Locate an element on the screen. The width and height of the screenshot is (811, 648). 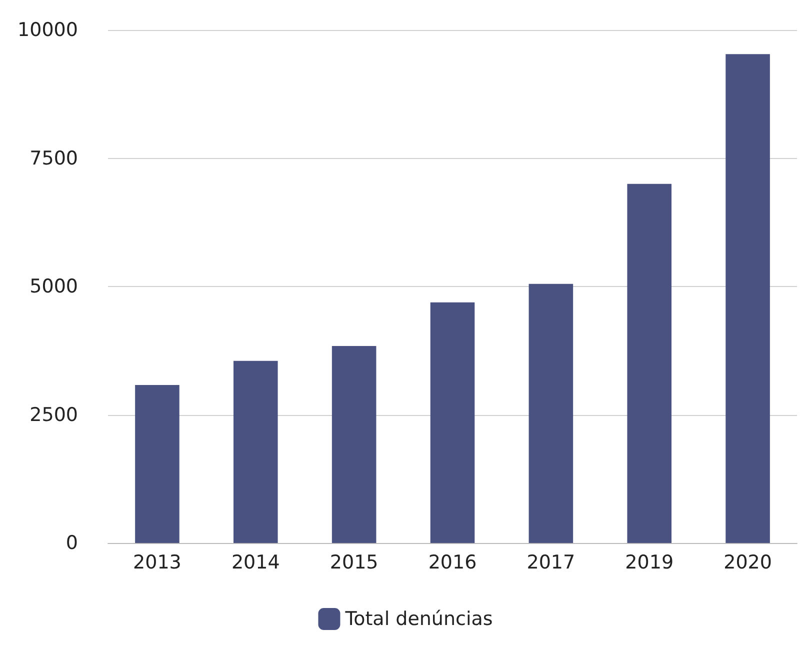
y-tick-label: 7500 is located at coordinates (54, 158).